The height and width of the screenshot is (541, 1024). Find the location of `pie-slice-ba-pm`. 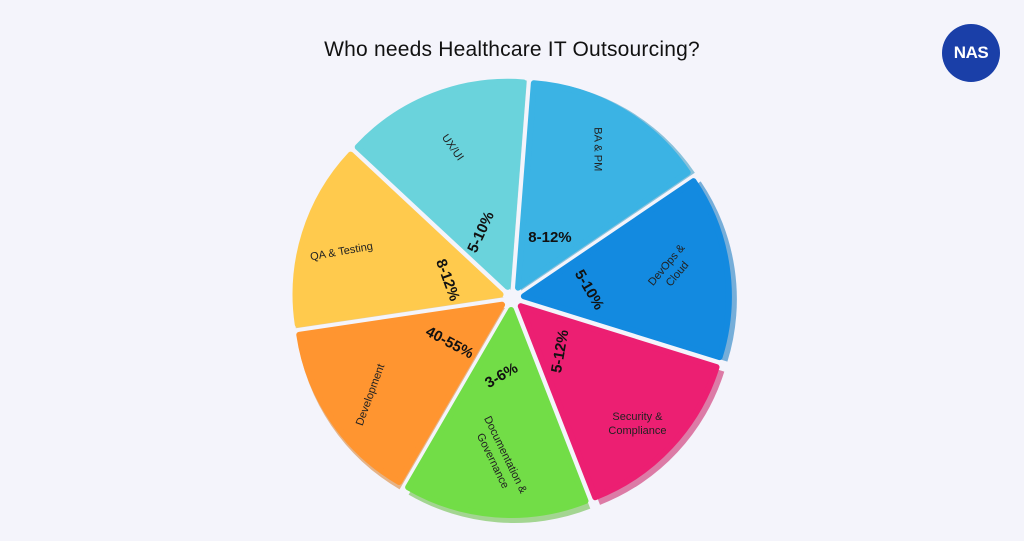

pie-slice-ba-pm is located at coordinates (603, 185).